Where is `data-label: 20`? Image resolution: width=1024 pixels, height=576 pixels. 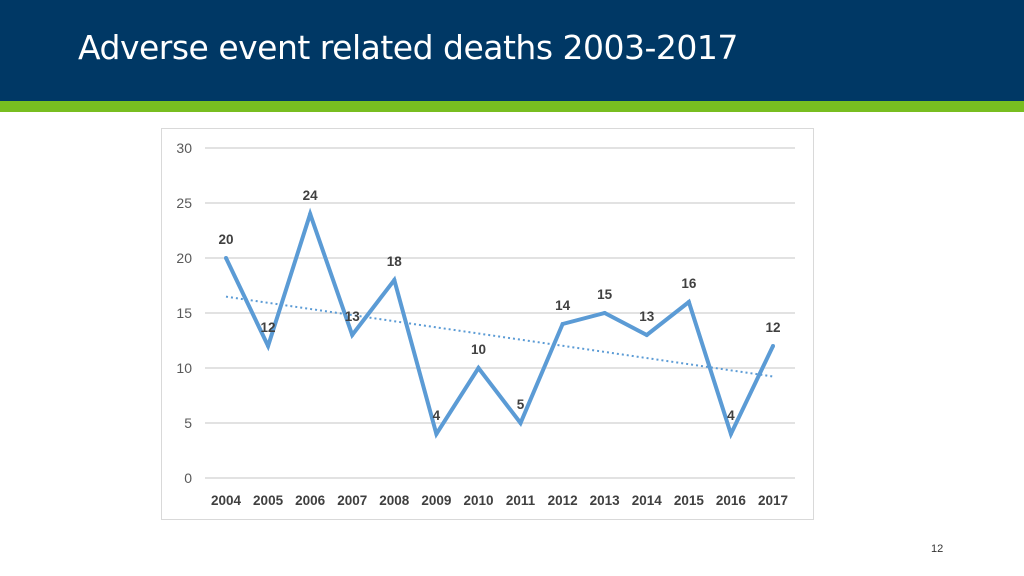 data-label: 20 is located at coordinates (225, 239).